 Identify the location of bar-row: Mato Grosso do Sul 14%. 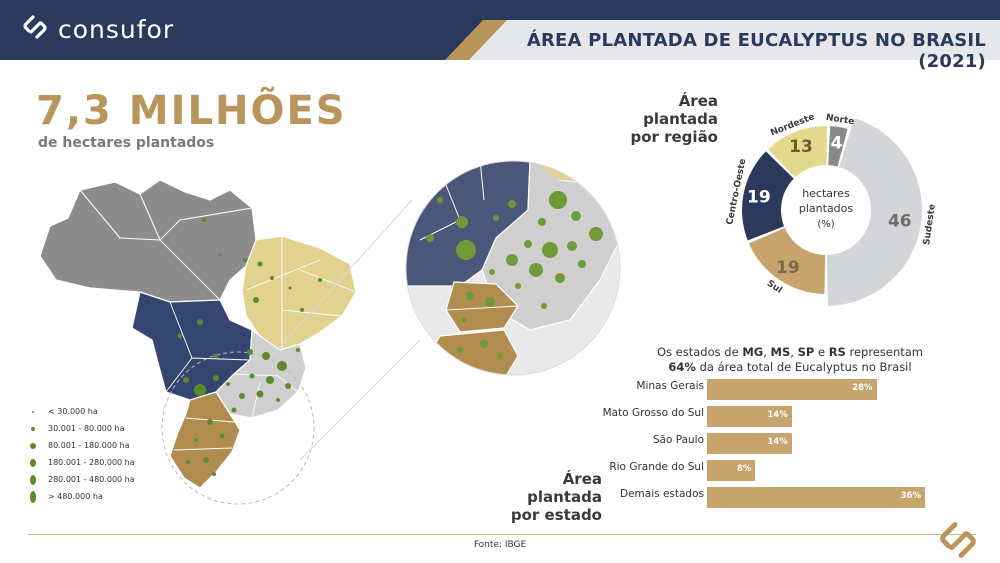
(770, 416).